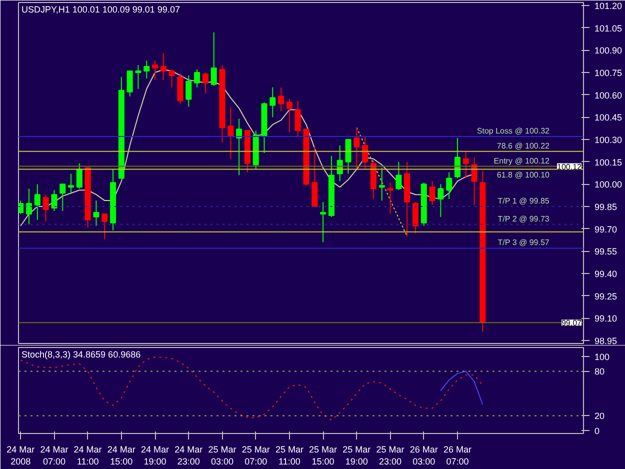  I want to click on y-tick-label: 100.30, so click(608, 139).